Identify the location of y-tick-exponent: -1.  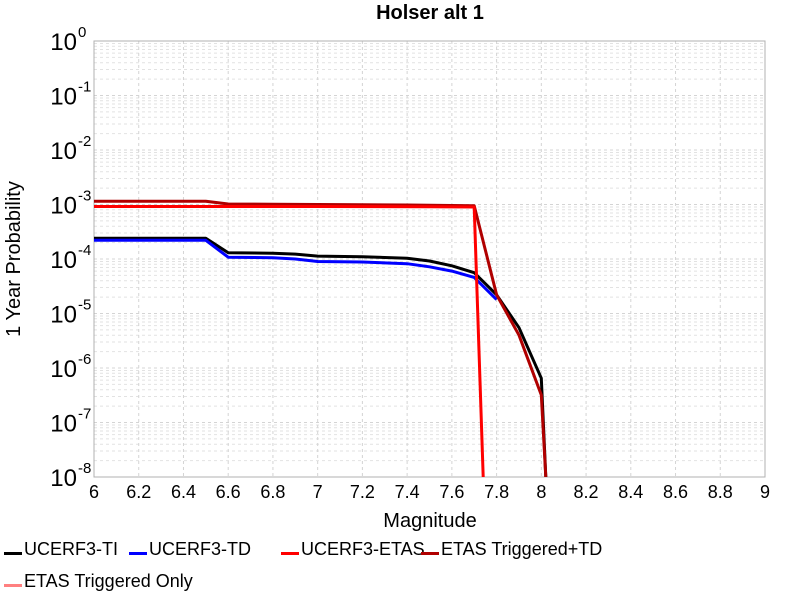
(84, 87).